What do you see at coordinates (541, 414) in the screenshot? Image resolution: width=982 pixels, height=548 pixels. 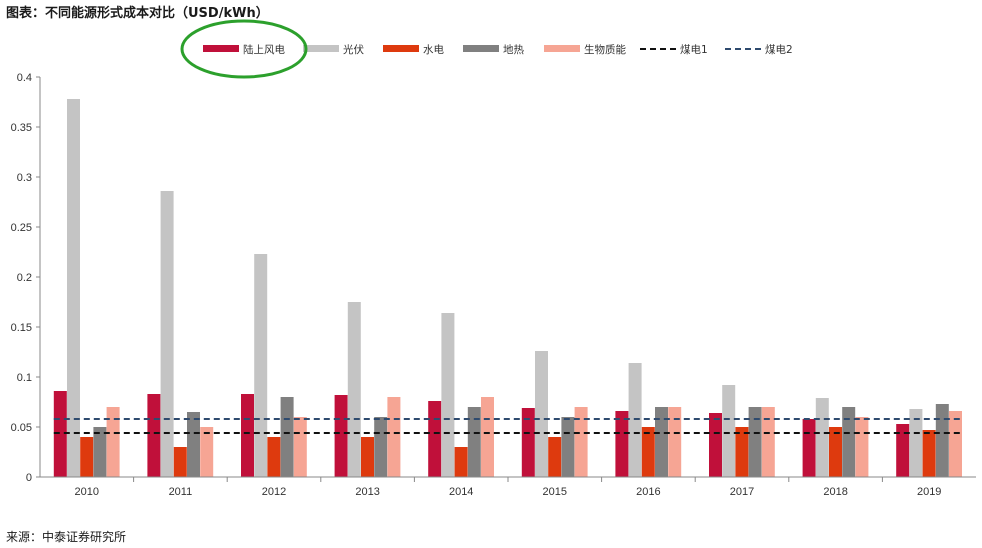 I see `bar-solar-2015` at bounding box center [541, 414].